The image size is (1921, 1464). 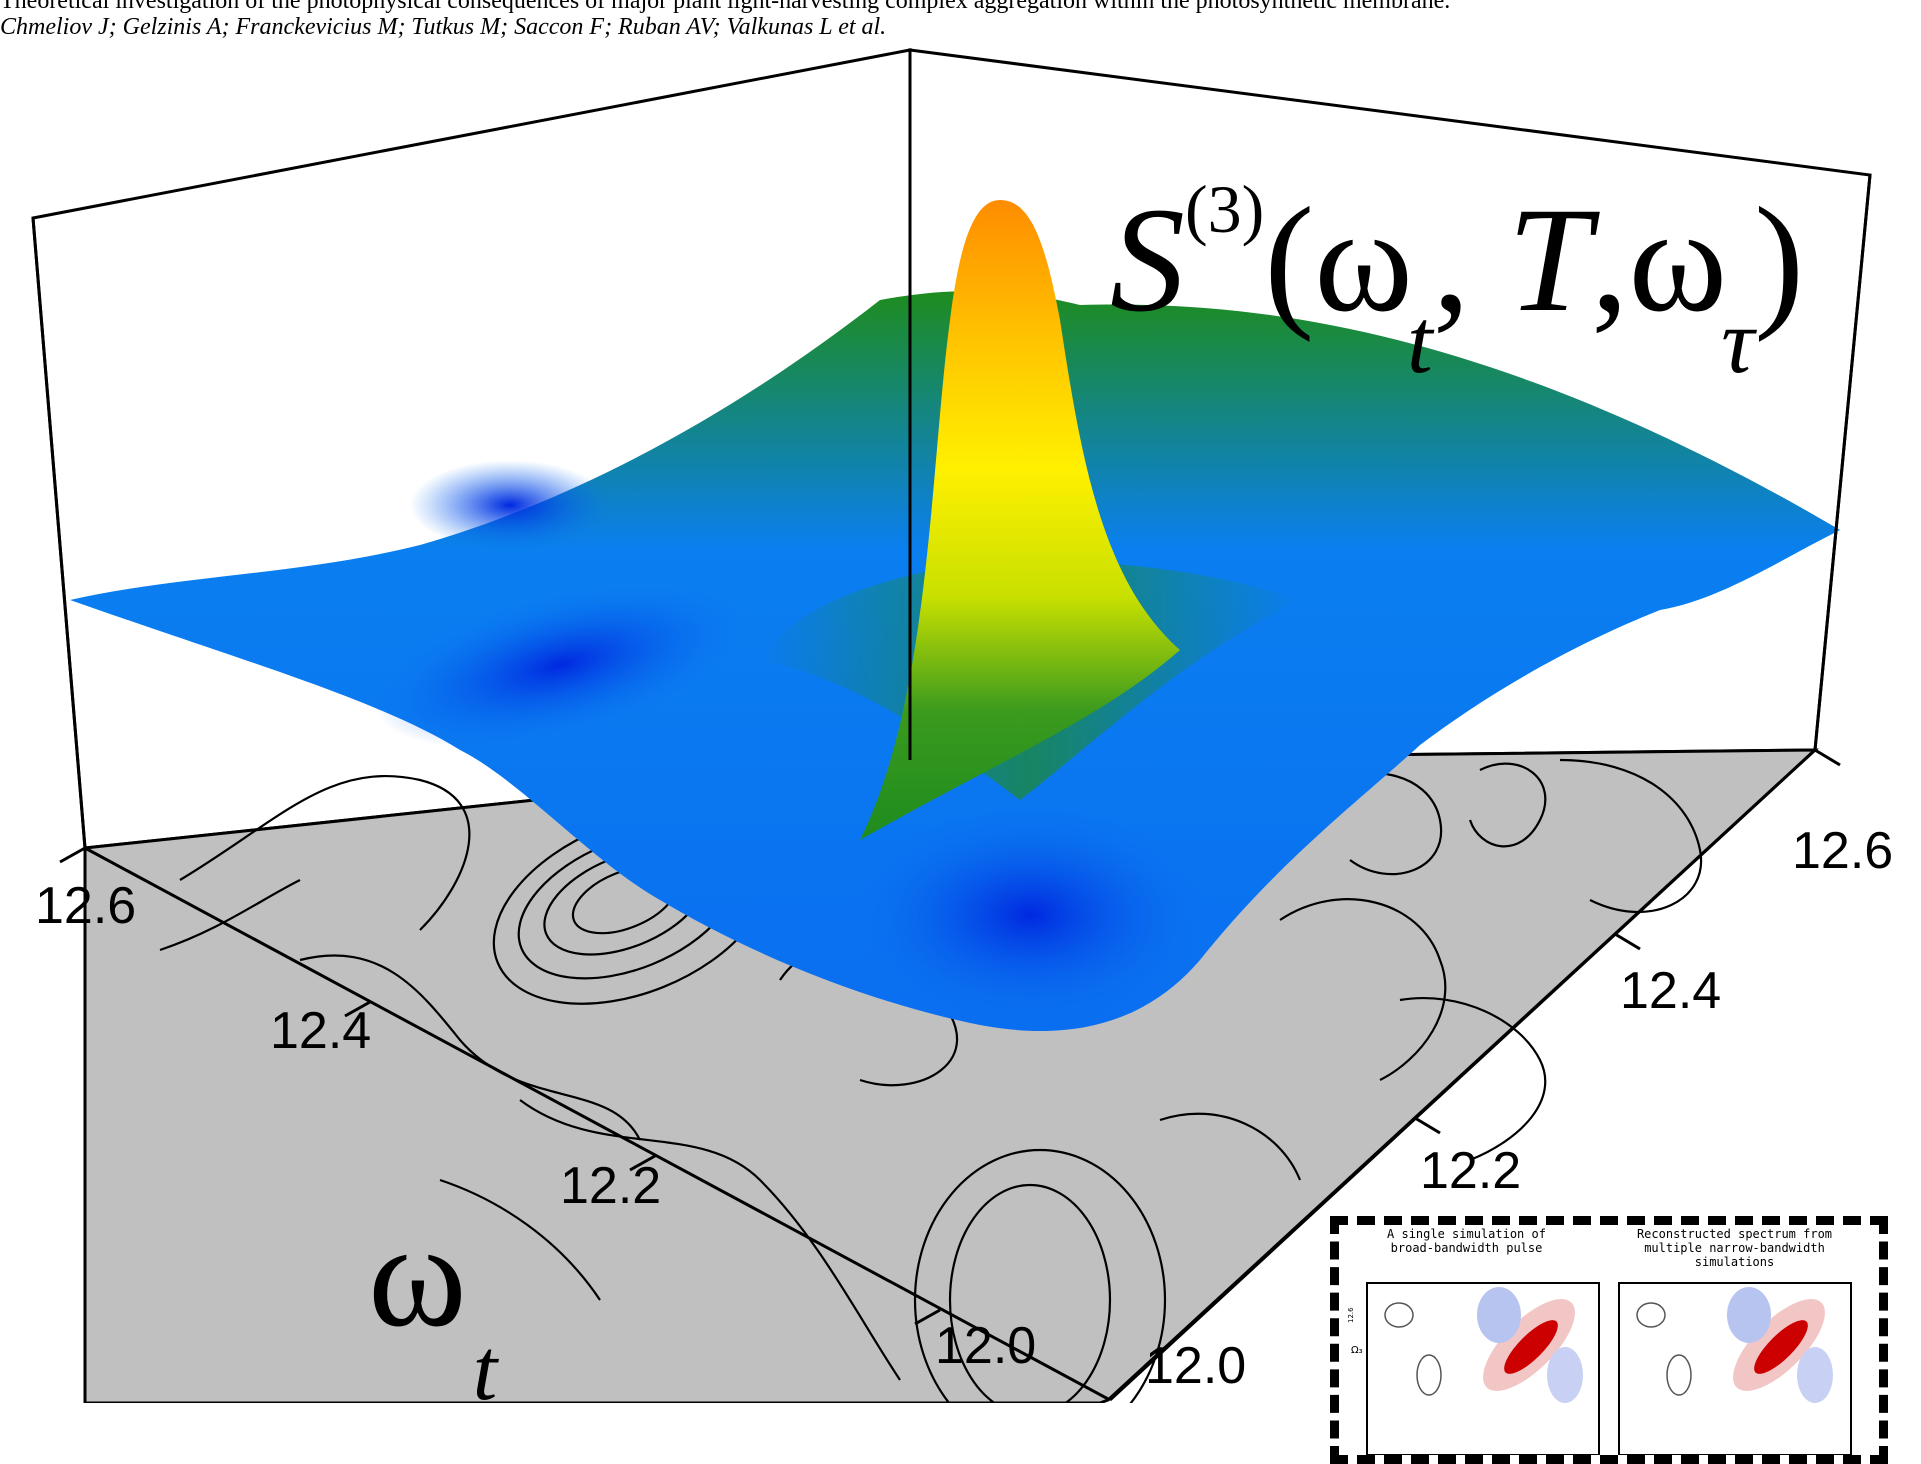 What do you see at coordinates (1671, 991) in the screenshot?
I see `y-tick-label: 12.4` at bounding box center [1671, 991].